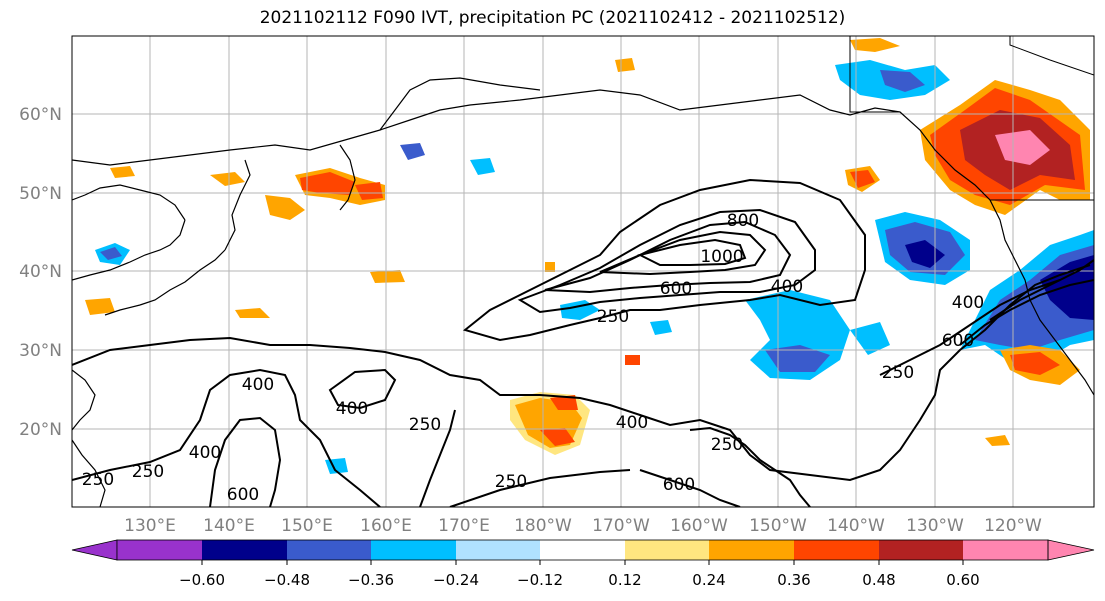  Describe the element at coordinates (94, 550) in the screenshot. I see `colorbar-extend-min` at that location.